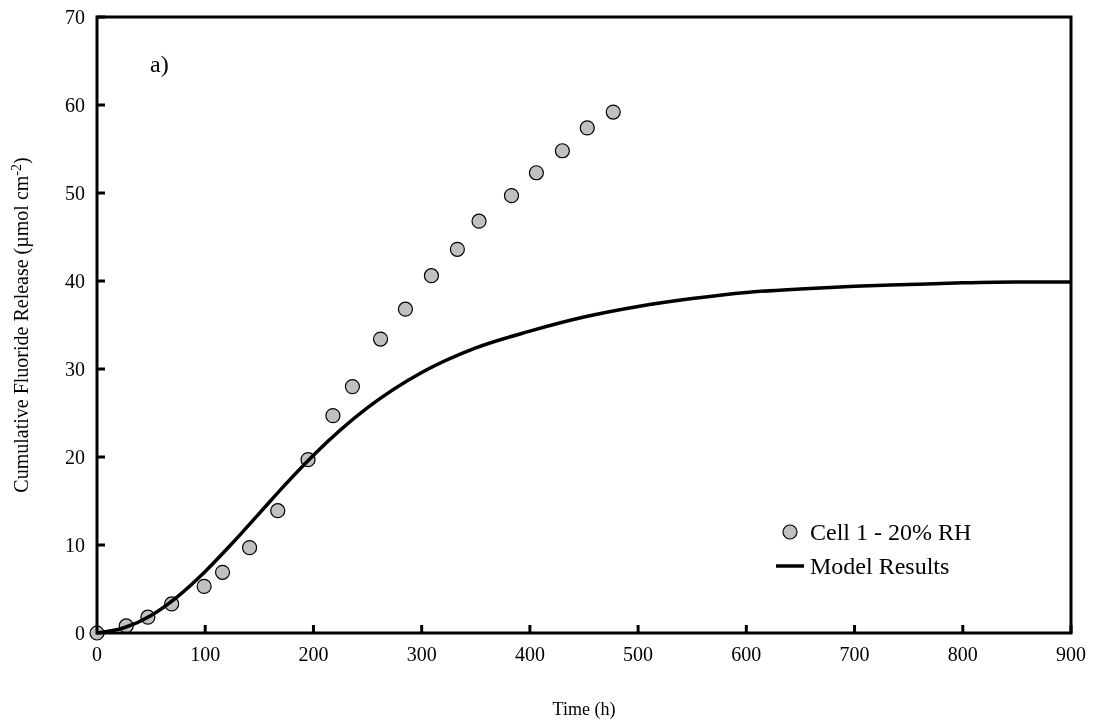  I want to click on y-tick-label: 30, so click(75, 369).